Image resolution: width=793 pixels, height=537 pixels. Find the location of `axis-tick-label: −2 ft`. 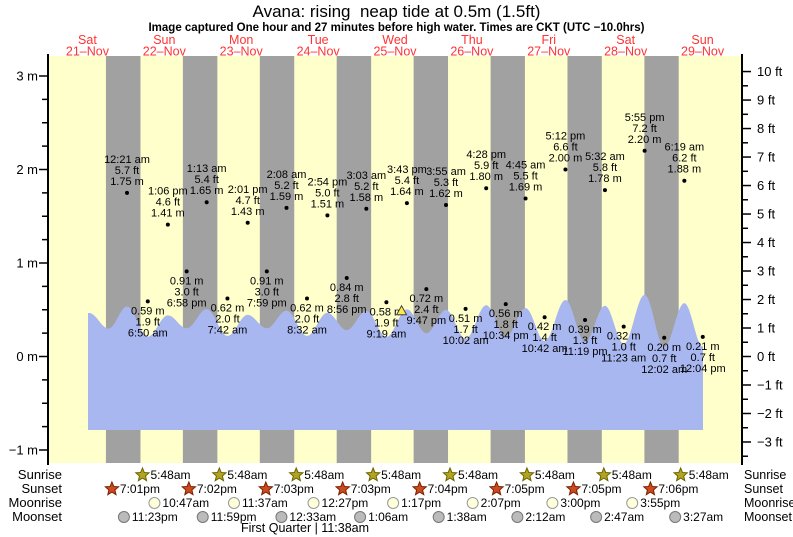

axis-tick-label: −2 ft is located at coordinates (770, 413).